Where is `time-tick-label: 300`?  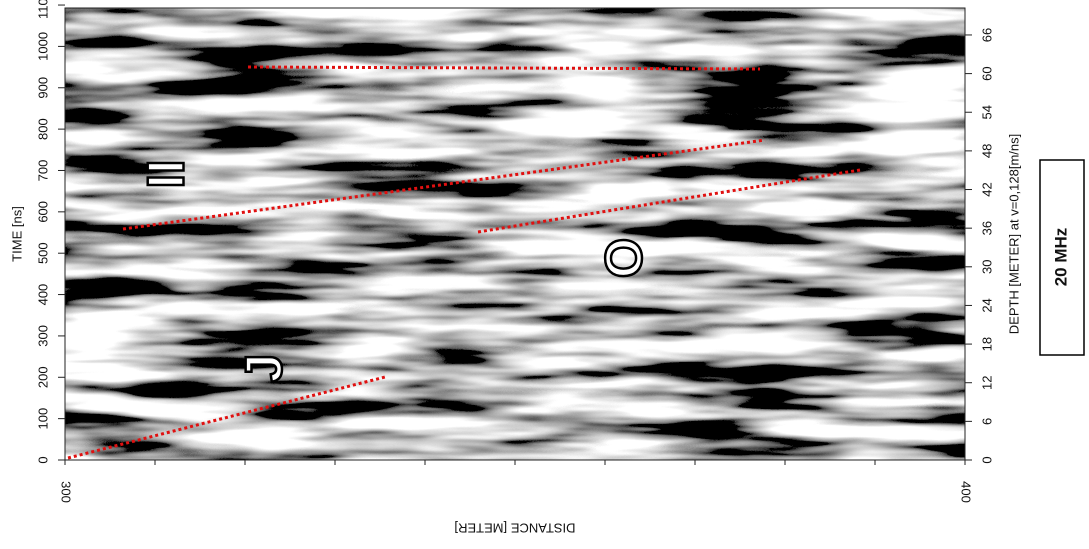
time-tick-label: 300 is located at coordinates (42, 336).